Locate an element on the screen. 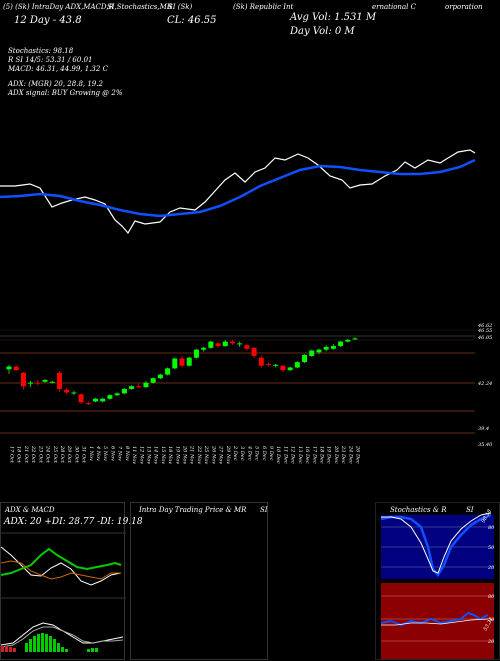 The image size is (500, 661). date-label: 29 Nov is located at coordinates (228, 454).